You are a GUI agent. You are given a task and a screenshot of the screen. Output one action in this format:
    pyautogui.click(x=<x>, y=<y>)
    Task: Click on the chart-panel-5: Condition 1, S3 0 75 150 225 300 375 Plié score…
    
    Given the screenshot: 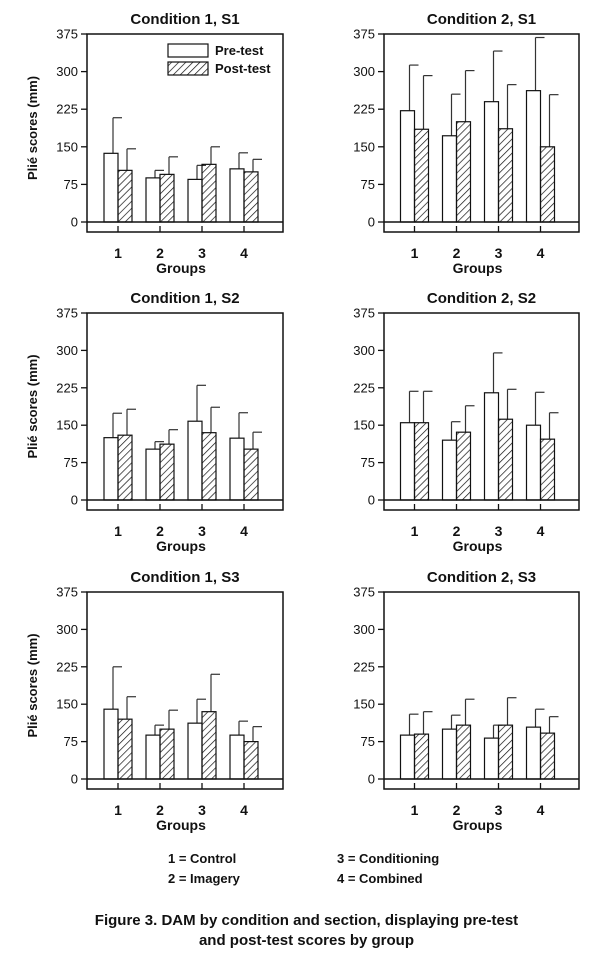 What is the action you would take?
    pyautogui.click(x=154, y=701)
    